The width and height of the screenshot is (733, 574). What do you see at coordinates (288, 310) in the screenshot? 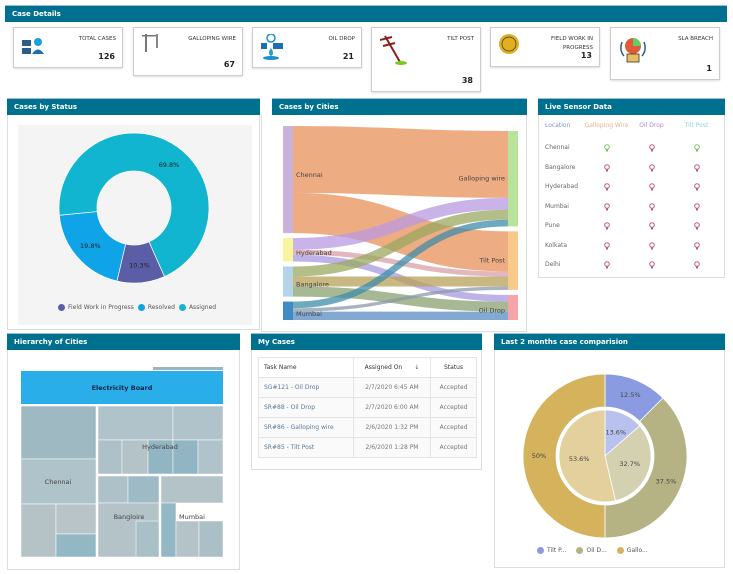
I see `sankey-node-mumbai` at bounding box center [288, 310].